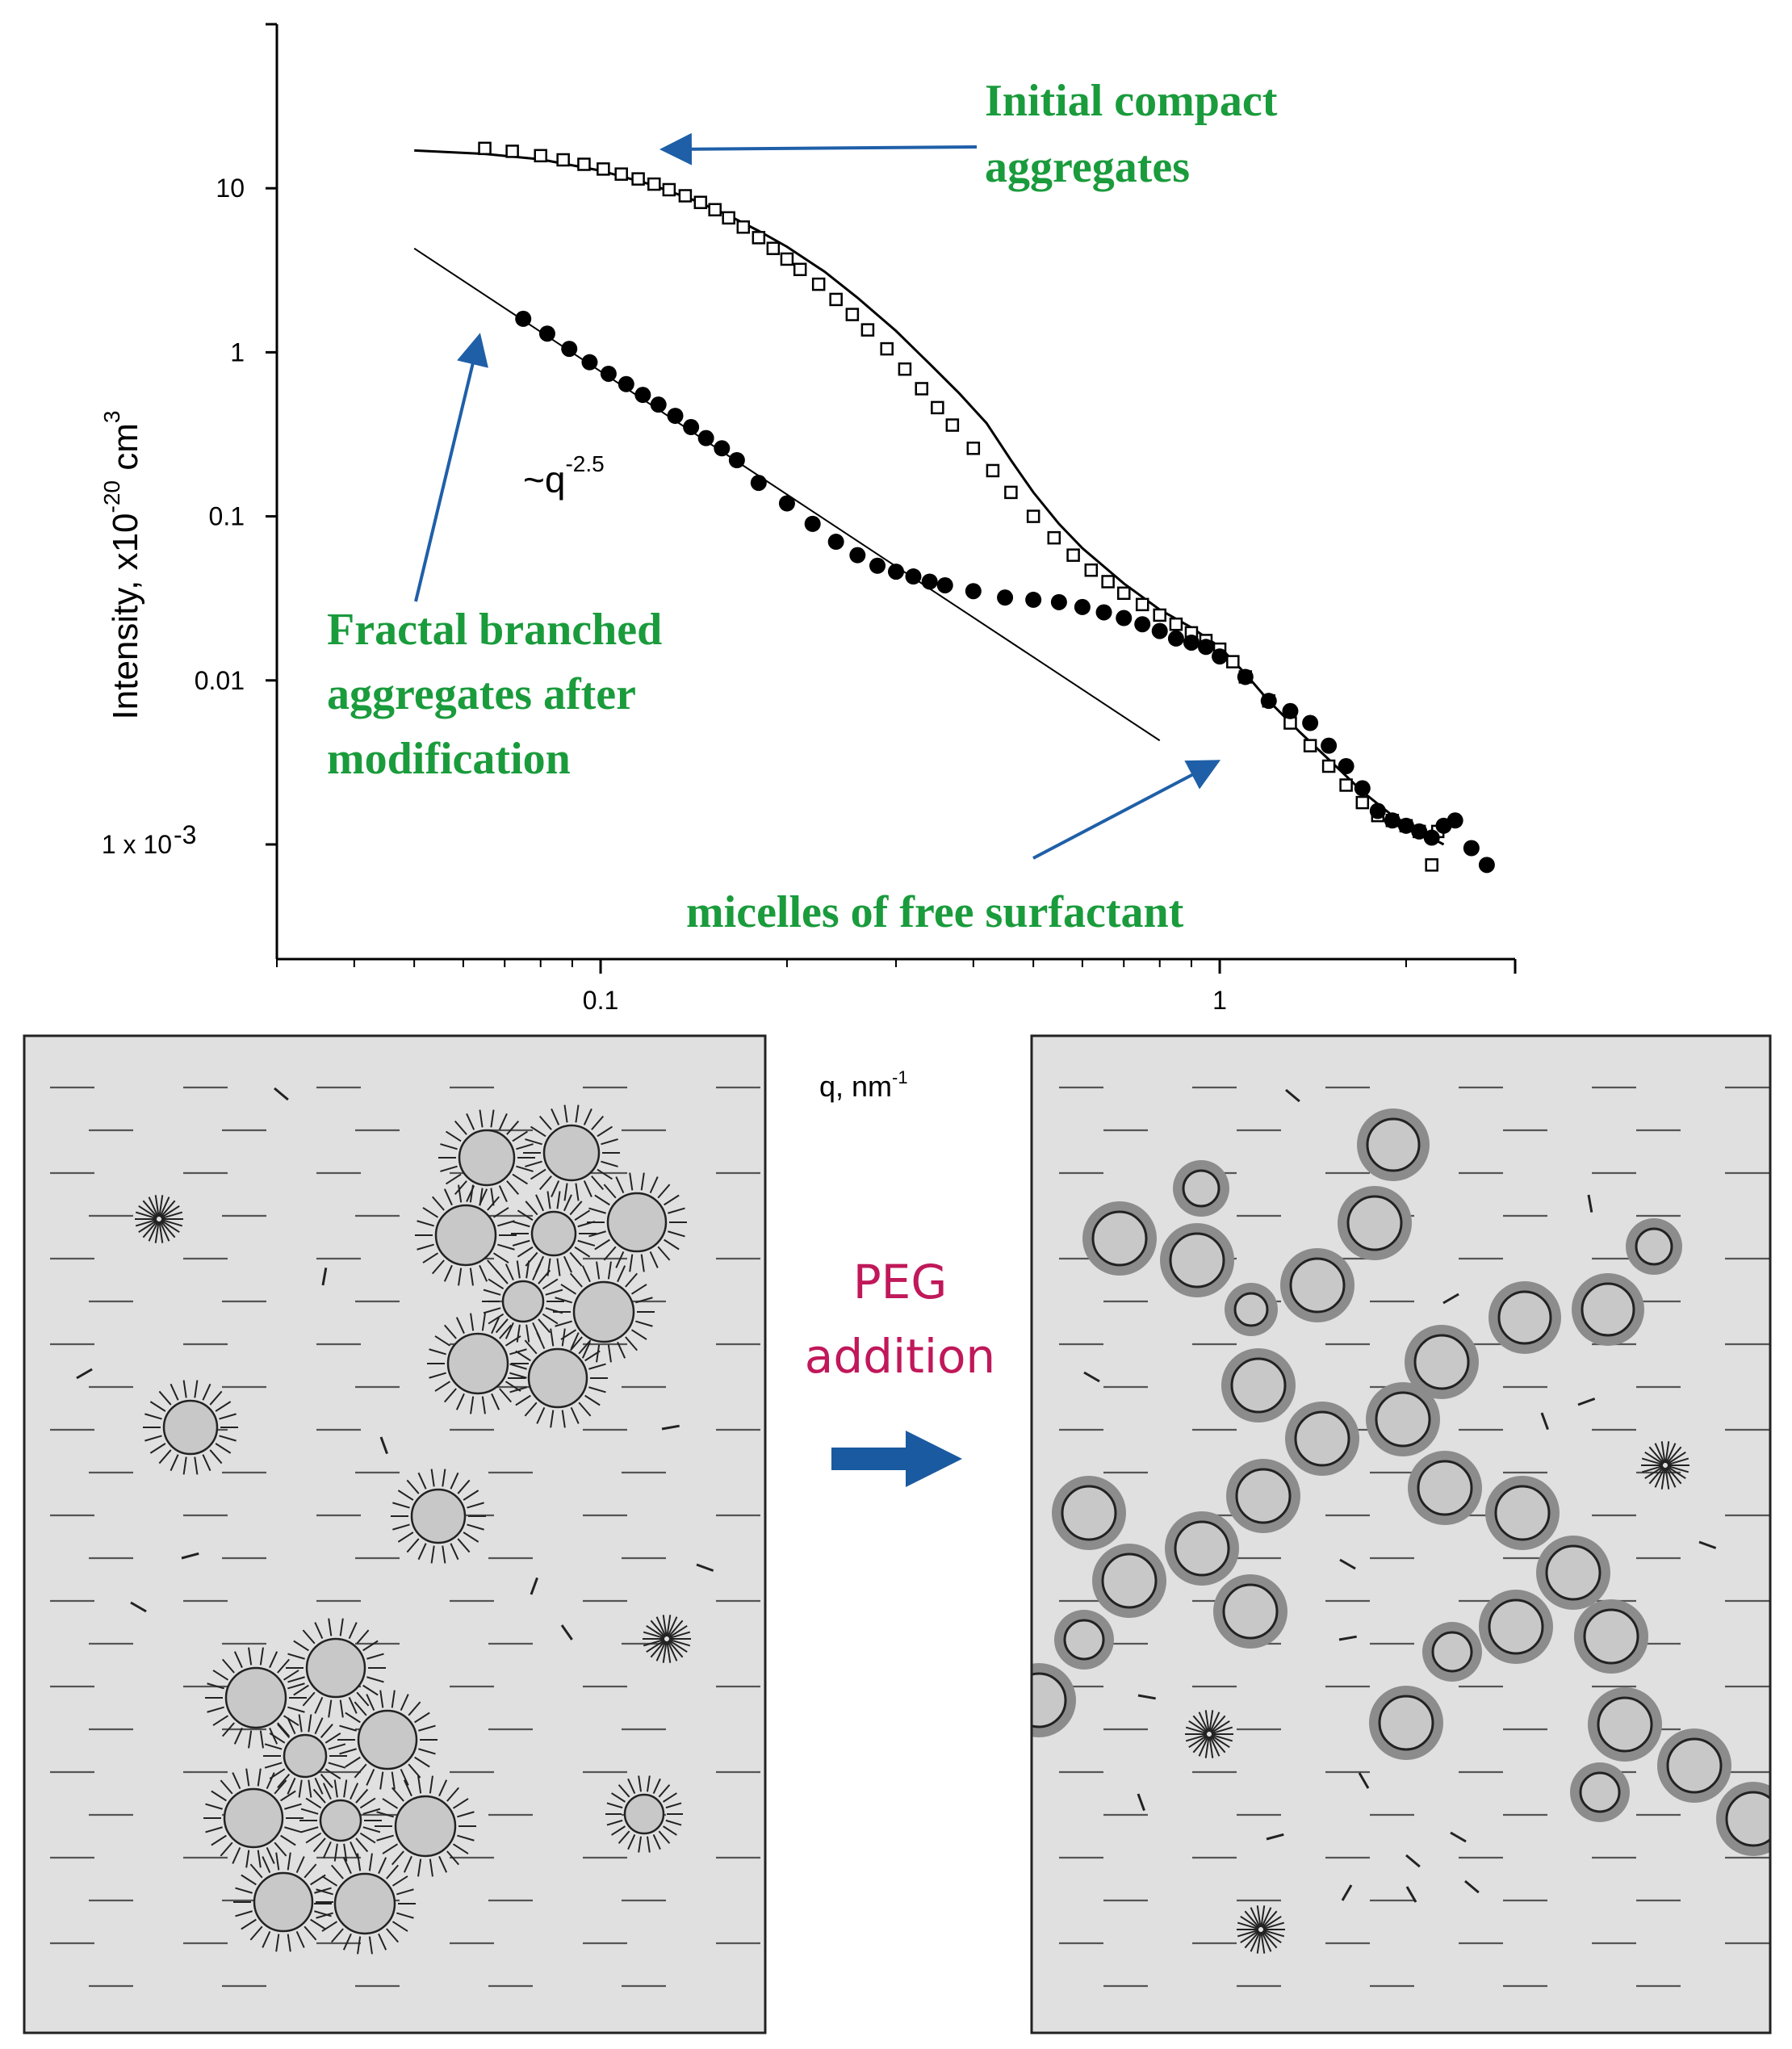 Image resolution: width=1792 pixels, height=2049 pixels. I want to click on peg-addition-indicator: PEG addition, so click(900, 1371).